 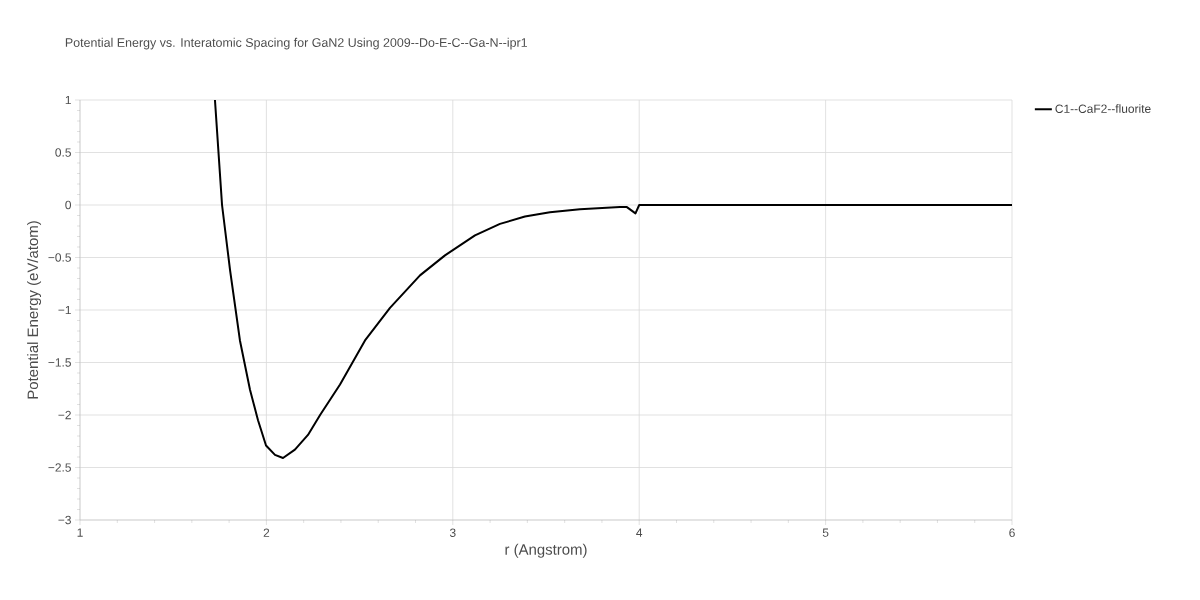 What do you see at coordinates (64, 520) in the screenshot?
I see `y-tick-label: −3` at bounding box center [64, 520].